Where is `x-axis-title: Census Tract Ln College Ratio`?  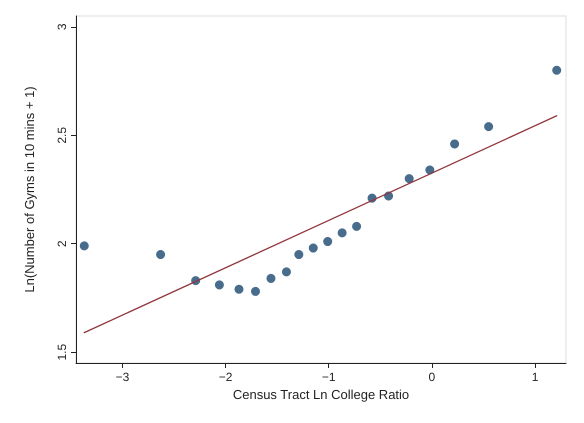 x-axis-title: Census Tract Ln College Ratio is located at coordinates (321, 394).